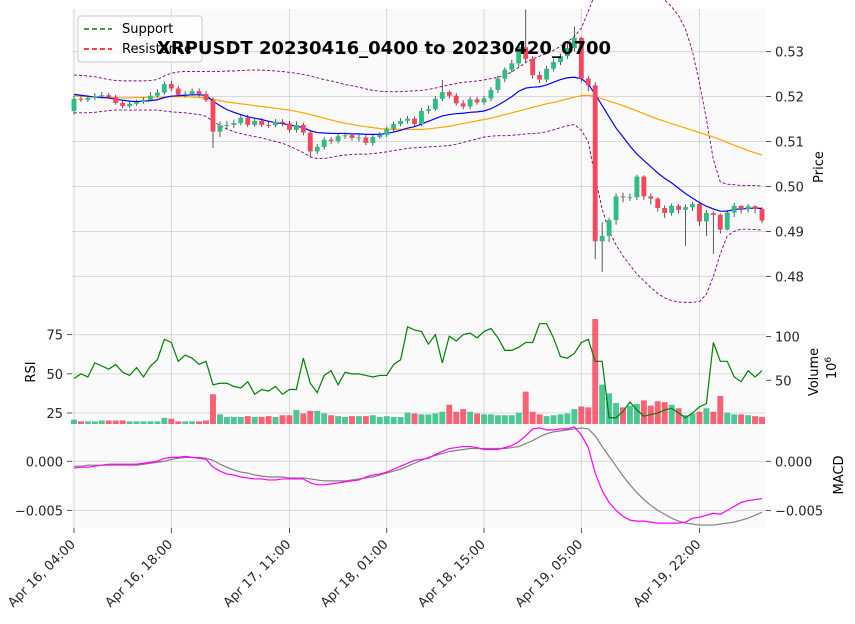 The width and height of the screenshot is (855, 624). What do you see at coordinates (140, 39) in the screenshot?
I see `legend: Support Resistance` at bounding box center [140, 39].